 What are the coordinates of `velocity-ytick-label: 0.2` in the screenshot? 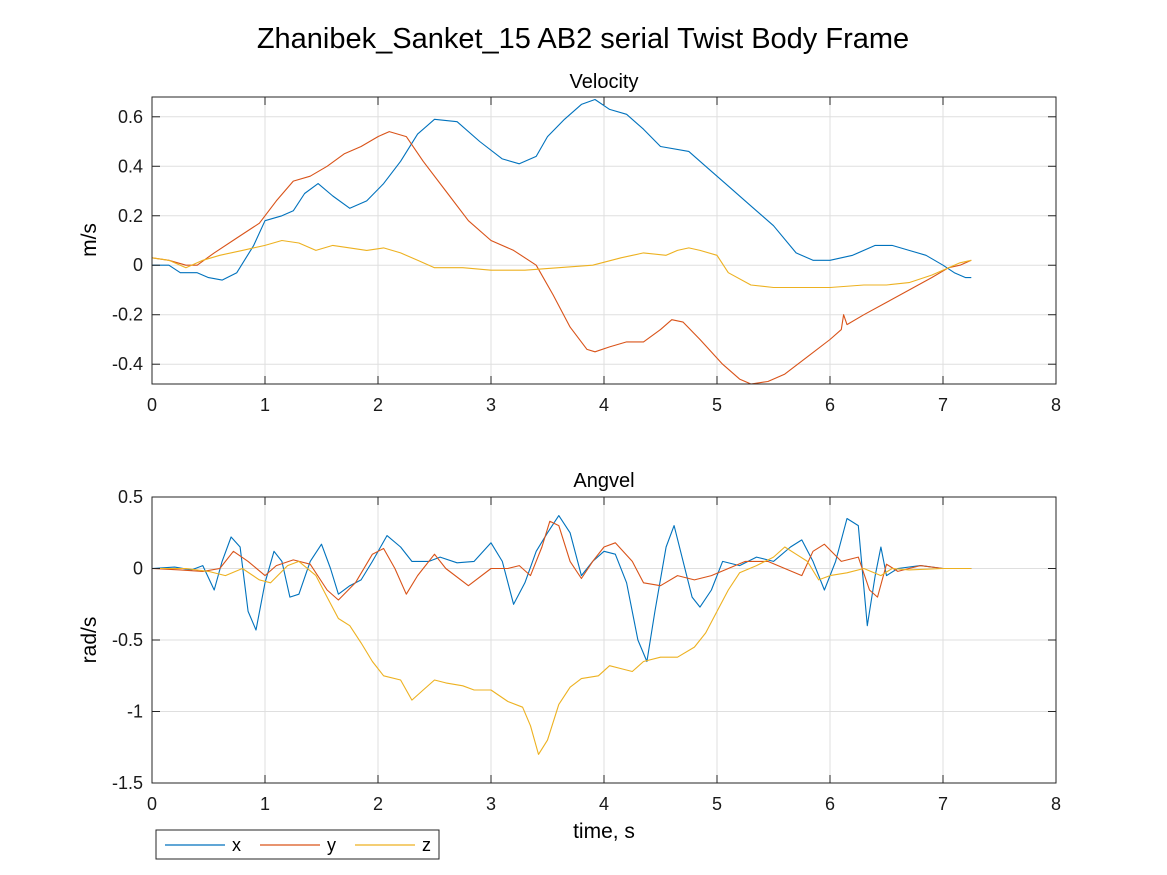 It's located at (130, 216).